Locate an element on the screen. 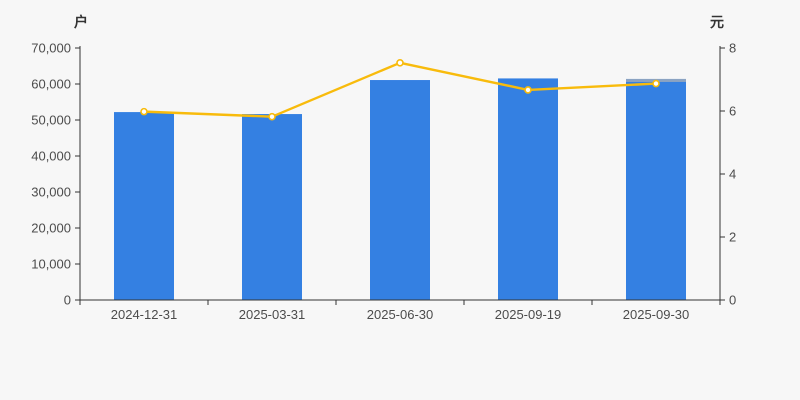  left-axis-tick-label: 70,000 is located at coordinates (51, 48).